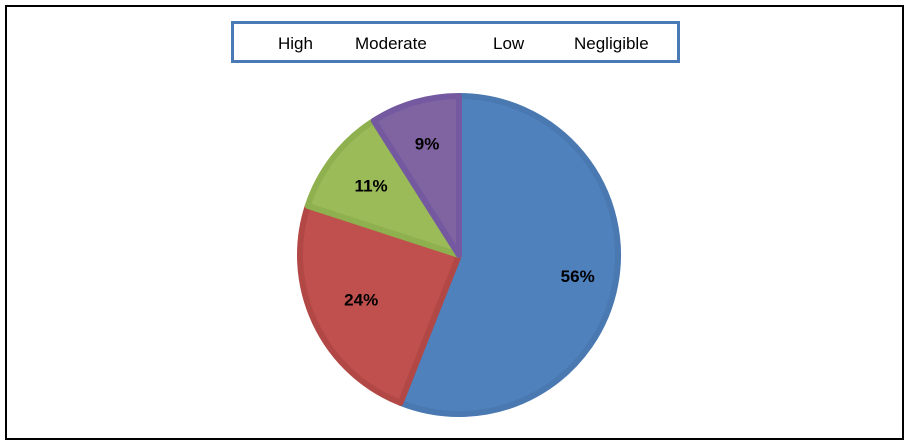 This screenshot has width=909, height=445. Describe the element at coordinates (578, 276) in the screenshot. I see `data-label-high: 56%` at that location.